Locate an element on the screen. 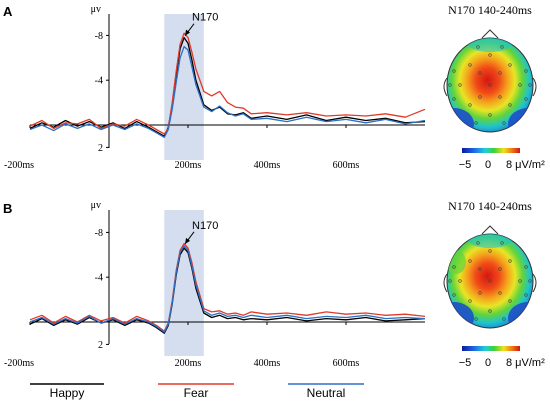 The image size is (550, 401). topomap-a: N170 140-240ms −5 0 8 μV/m² is located at coordinates (494, 87).